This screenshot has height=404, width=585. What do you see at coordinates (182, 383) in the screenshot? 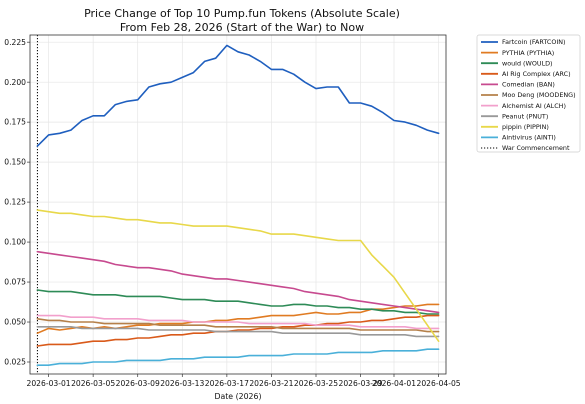
I see `x-tick-label: 2026-03-13` at bounding box center [182, 383].